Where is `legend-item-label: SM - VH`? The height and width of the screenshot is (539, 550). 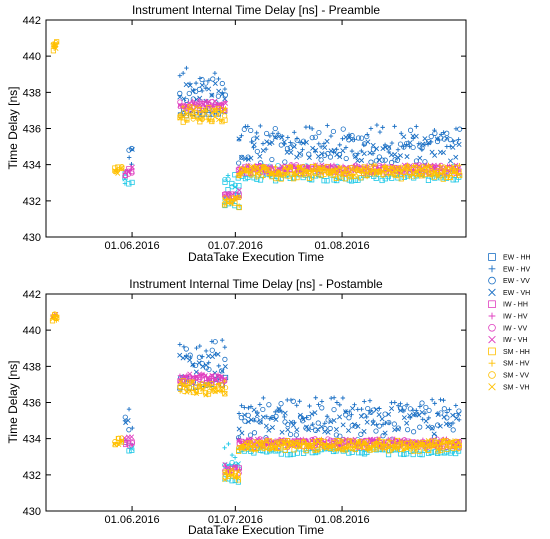 legend-item-label: SM - VH is located at coordinates (516, 387).